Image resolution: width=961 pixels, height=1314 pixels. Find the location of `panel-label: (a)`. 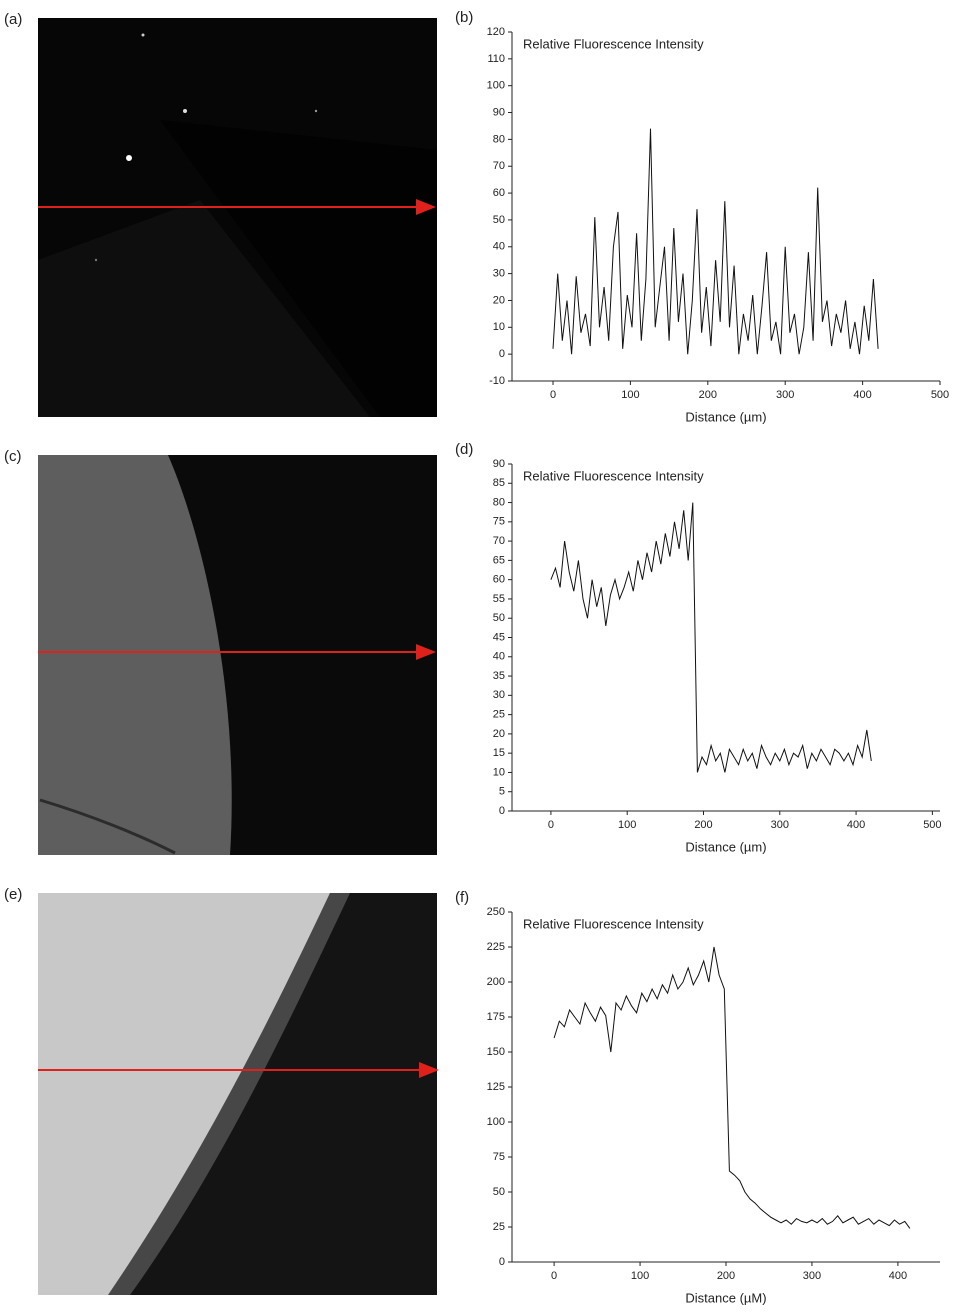

panel-label: (a) is located at coordinates (13, 19).